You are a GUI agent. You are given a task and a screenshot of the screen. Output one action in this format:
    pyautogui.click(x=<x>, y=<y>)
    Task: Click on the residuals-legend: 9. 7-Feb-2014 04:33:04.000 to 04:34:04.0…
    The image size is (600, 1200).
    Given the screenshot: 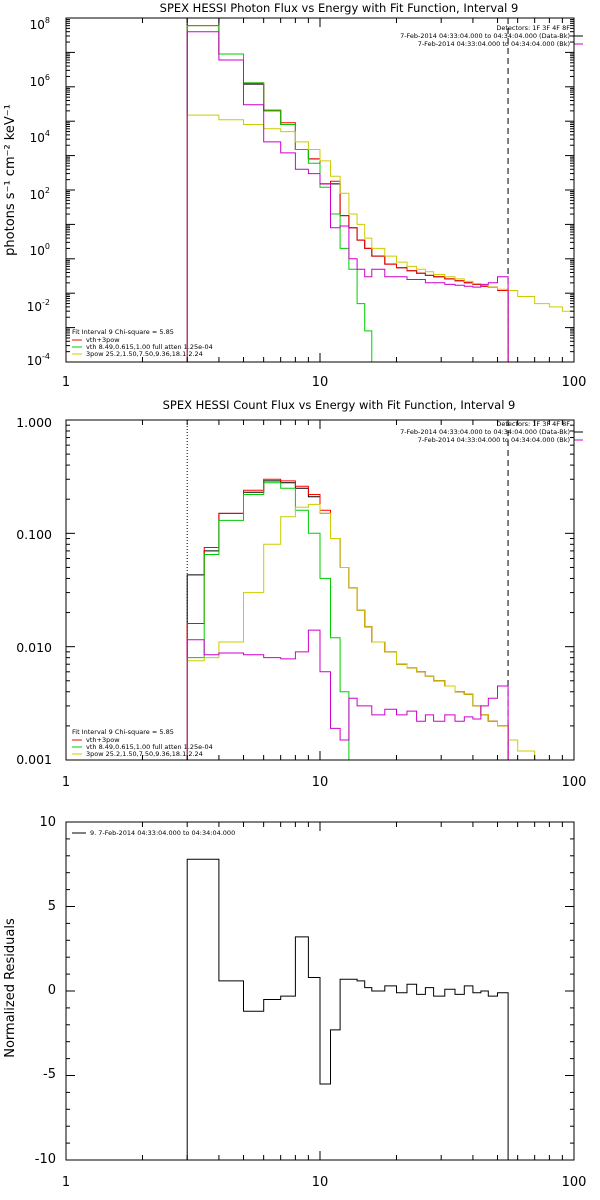 What is the action you would take?
    pyautogui.click(x=153, y=833)
    